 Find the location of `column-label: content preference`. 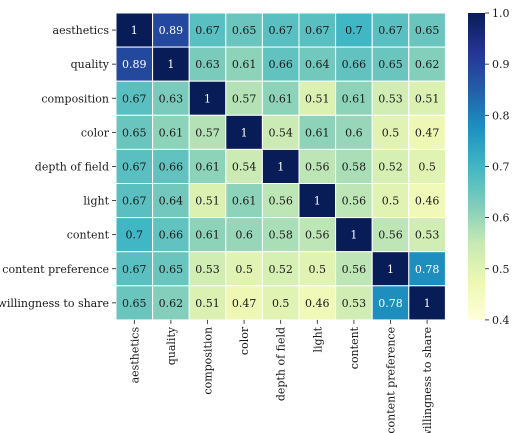

column-label: content preference is located at coordinates (391, 380).